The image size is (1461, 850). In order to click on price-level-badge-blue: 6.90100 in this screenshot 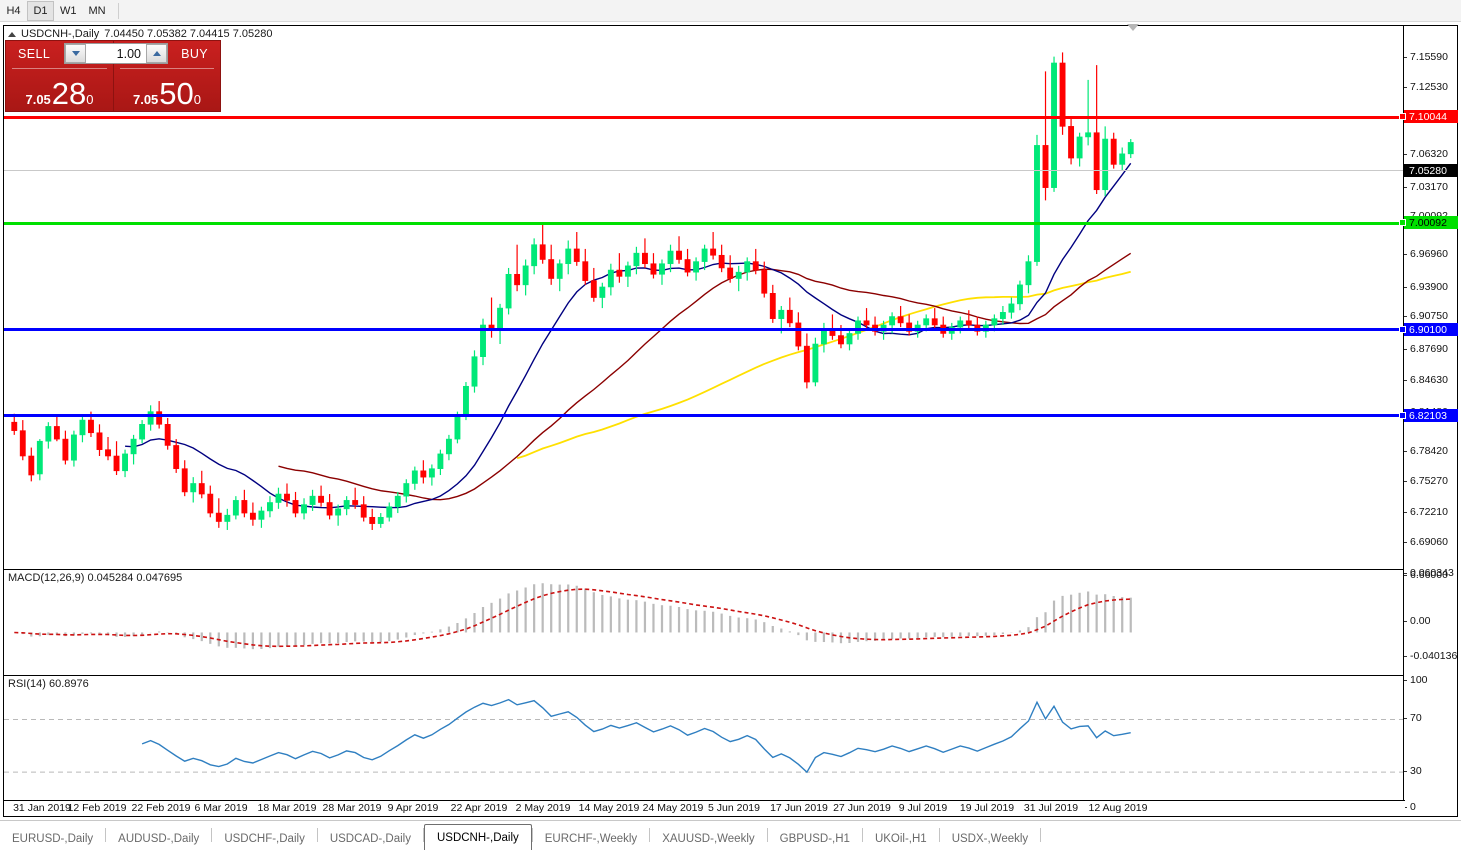, I will do `click(1428, 329)`.